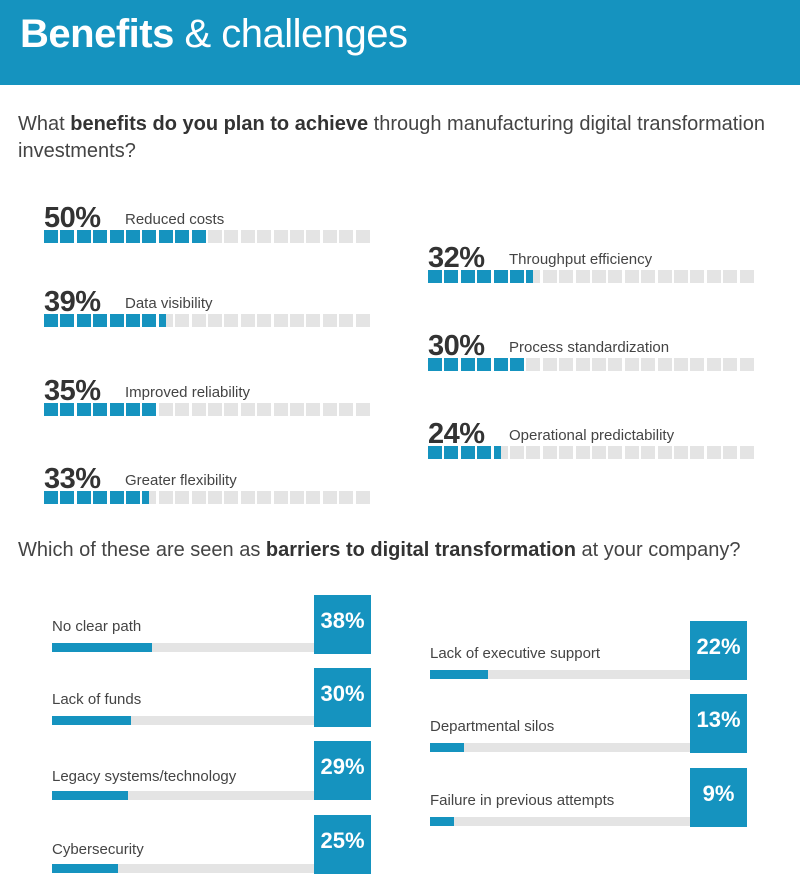  Describe the element at coordinates (44, 124) in the screenshot. I see `benefits-question-pre: What` at that location.